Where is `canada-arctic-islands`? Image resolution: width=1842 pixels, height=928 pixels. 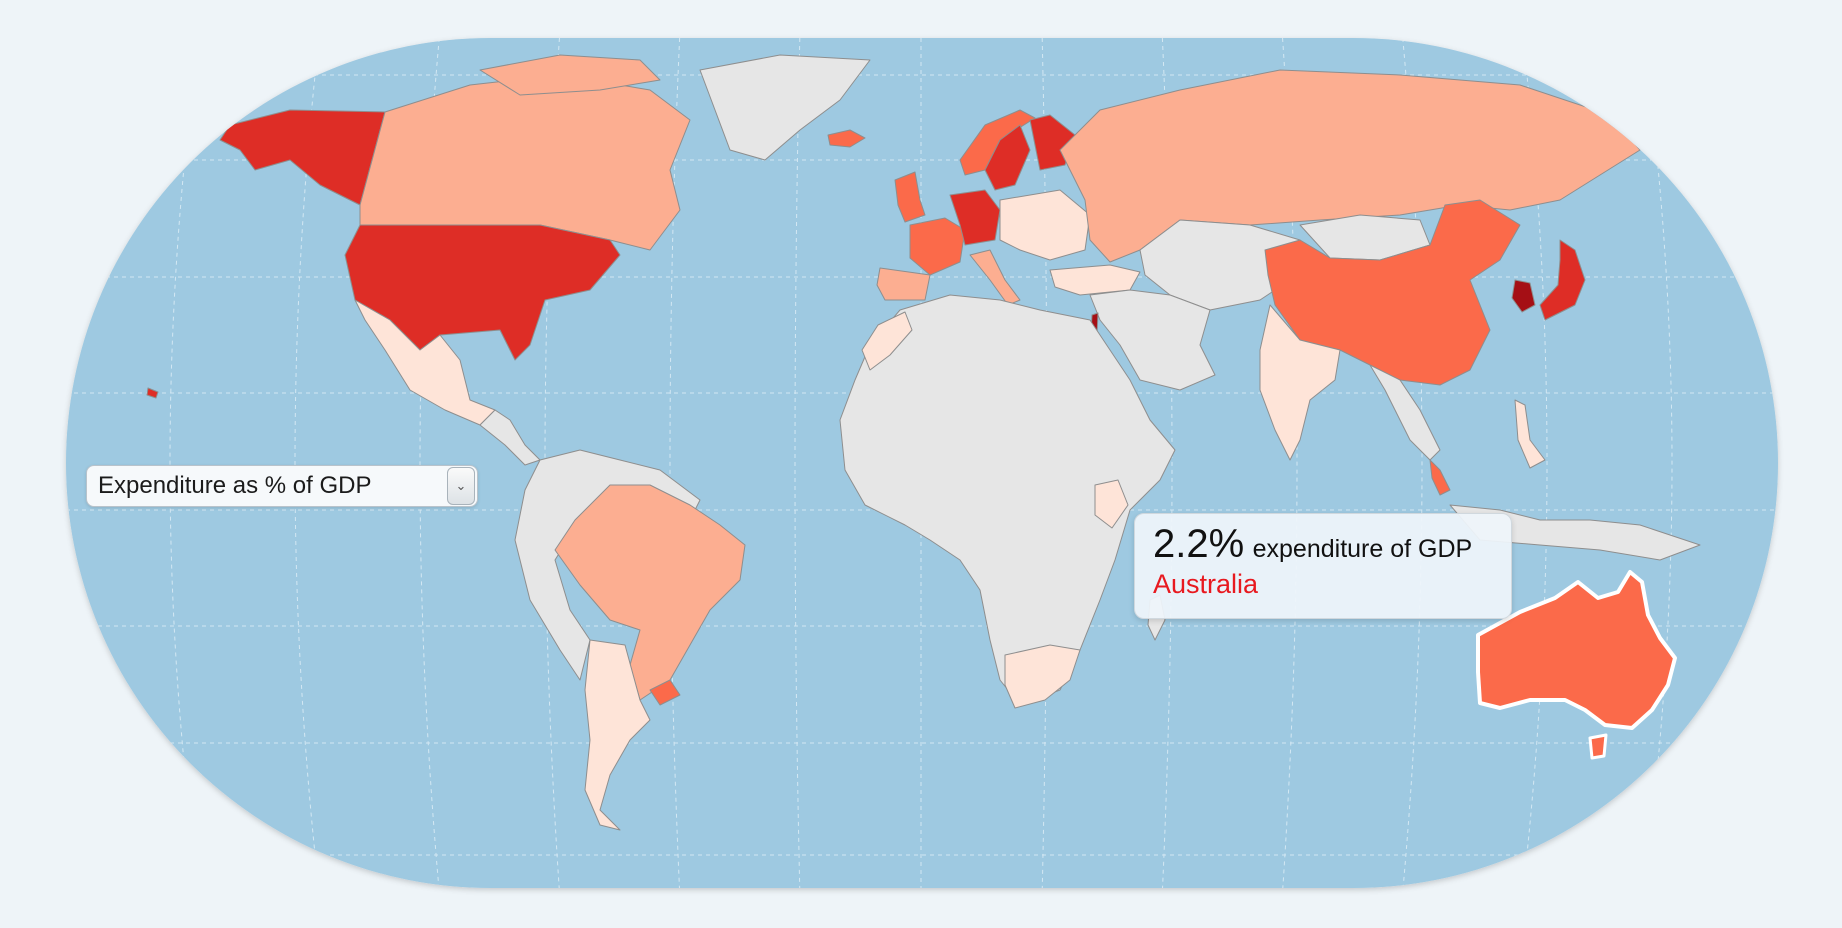 canada-arctic-islands is located at coordinates (570, 75).